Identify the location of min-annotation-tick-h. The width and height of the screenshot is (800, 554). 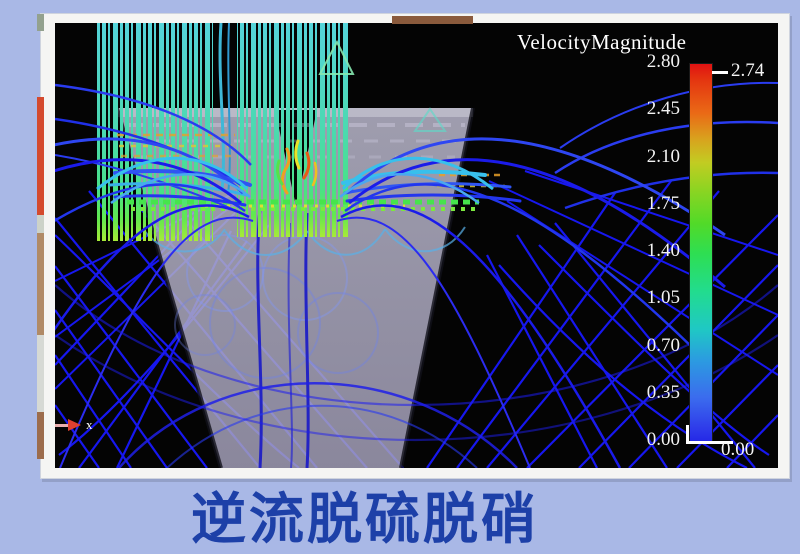
(709, 442).